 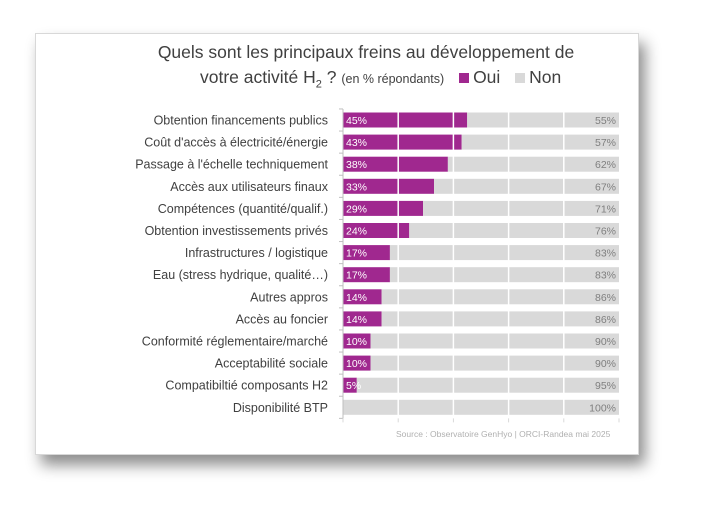 I want to click on data-label-non: 100%, so click(x=602, y=408).